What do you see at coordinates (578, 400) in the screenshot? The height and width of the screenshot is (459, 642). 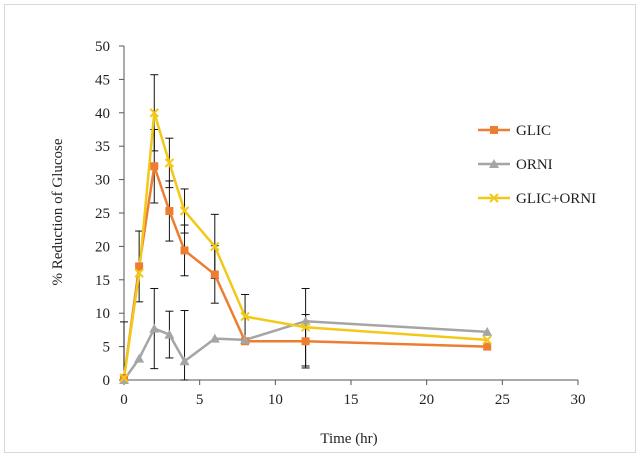 I see `x-tick-label: 30` at bounding box center [578, 400].